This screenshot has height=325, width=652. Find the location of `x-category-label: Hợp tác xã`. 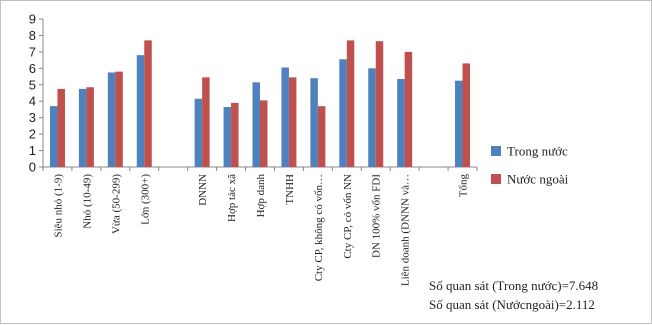

x-category-label: Hợp tác xã is located at coordinates (232, 198).